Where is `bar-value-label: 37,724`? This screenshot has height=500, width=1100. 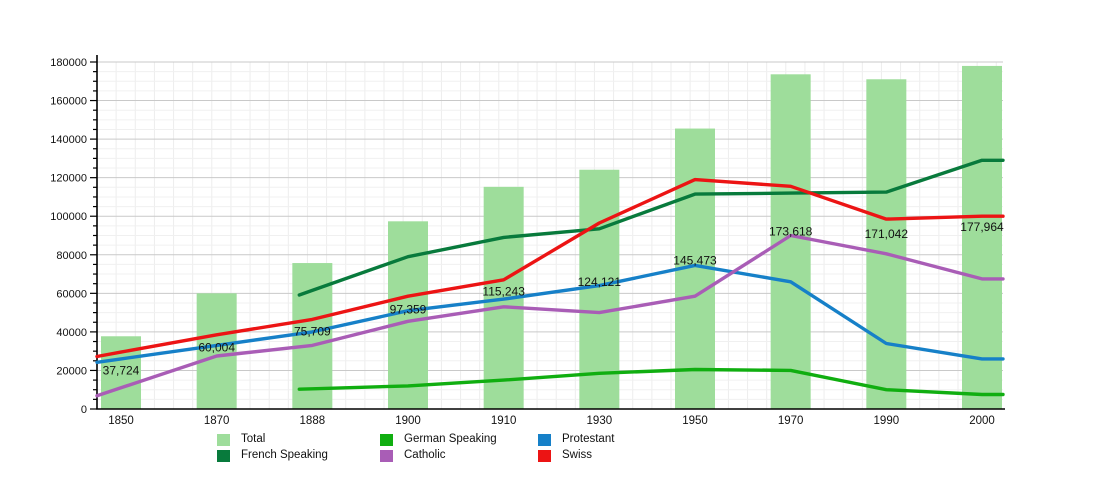 bar-value-label: 37,724 is located at coordinates (121, 370).